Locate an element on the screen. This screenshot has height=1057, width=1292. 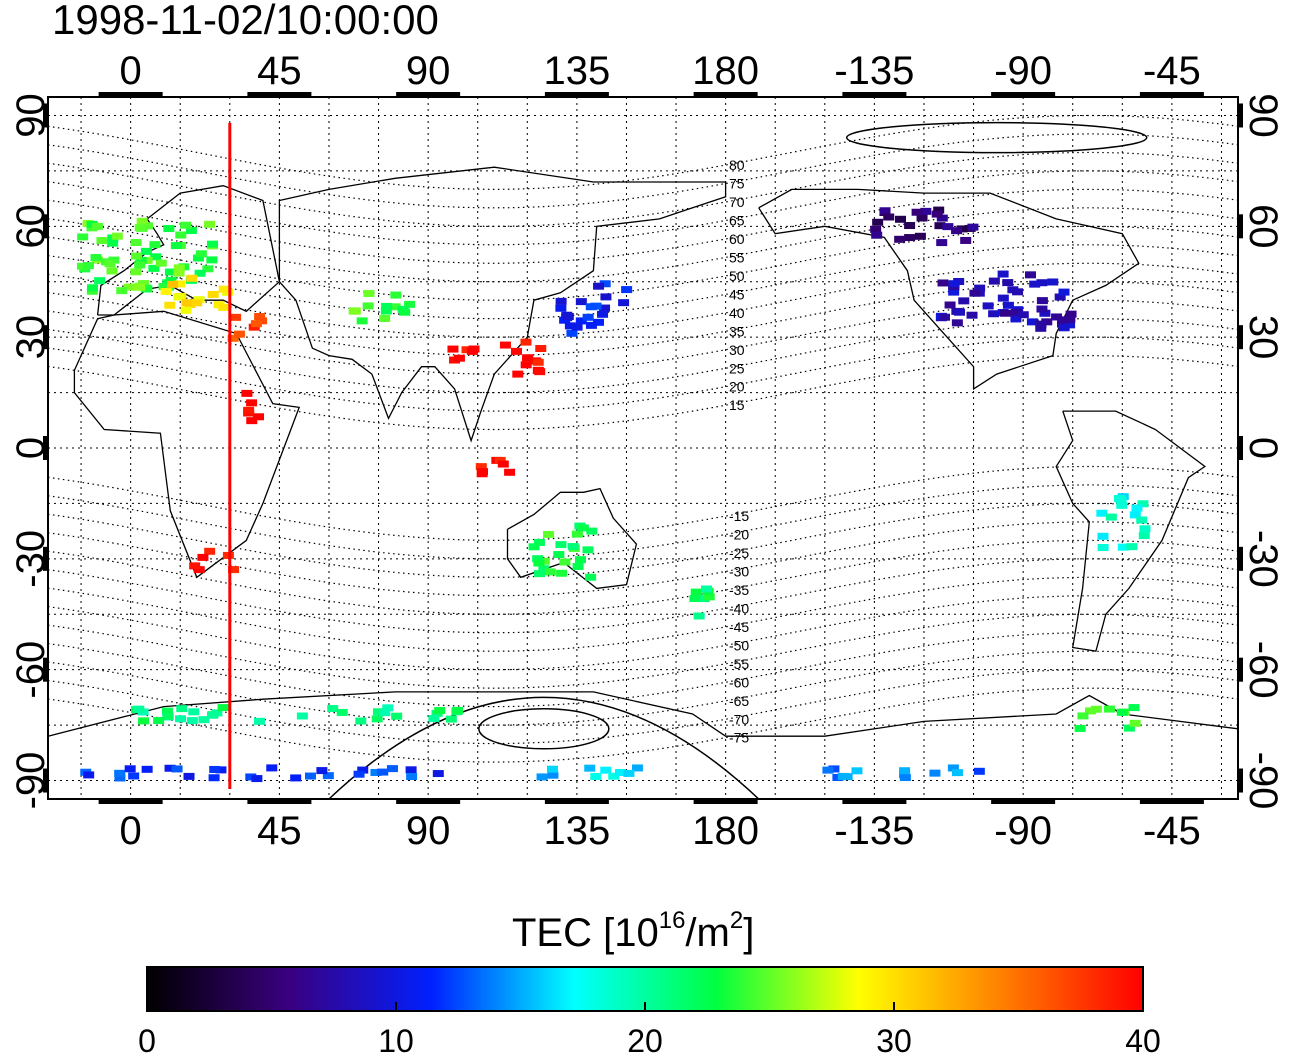
right-lat-label: -30 is located at coordinates (1263, 559).